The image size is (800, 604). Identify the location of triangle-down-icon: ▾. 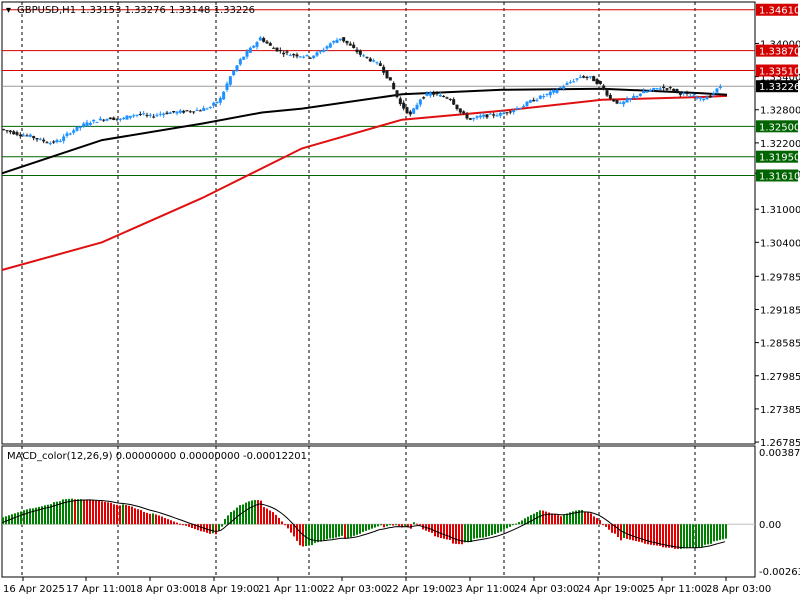
(8, 10).